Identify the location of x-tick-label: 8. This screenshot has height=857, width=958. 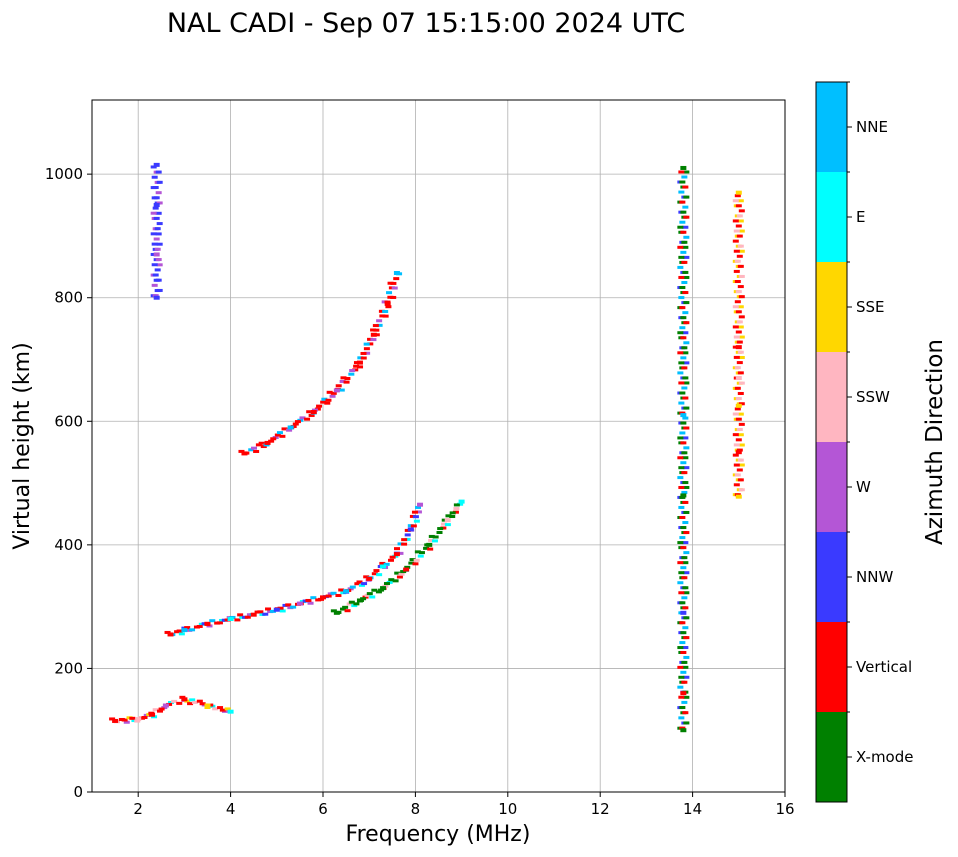
(416, 809).